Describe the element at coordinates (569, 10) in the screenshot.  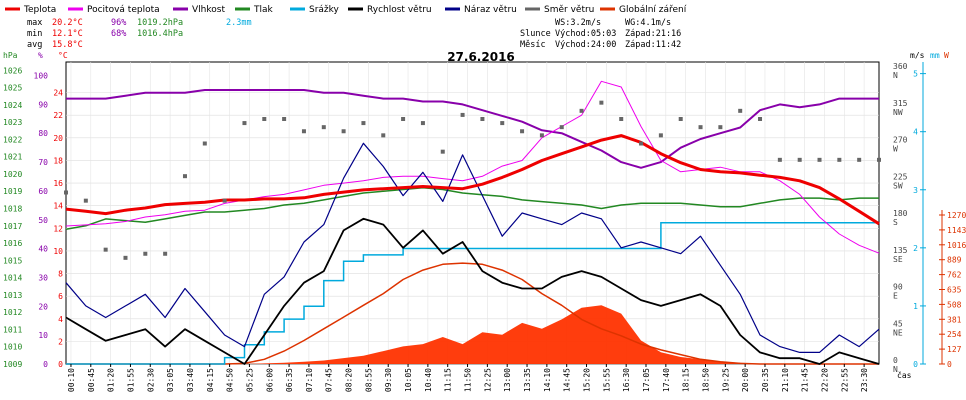
I see `legend-label-wind_dir: Směr větru` at that location.